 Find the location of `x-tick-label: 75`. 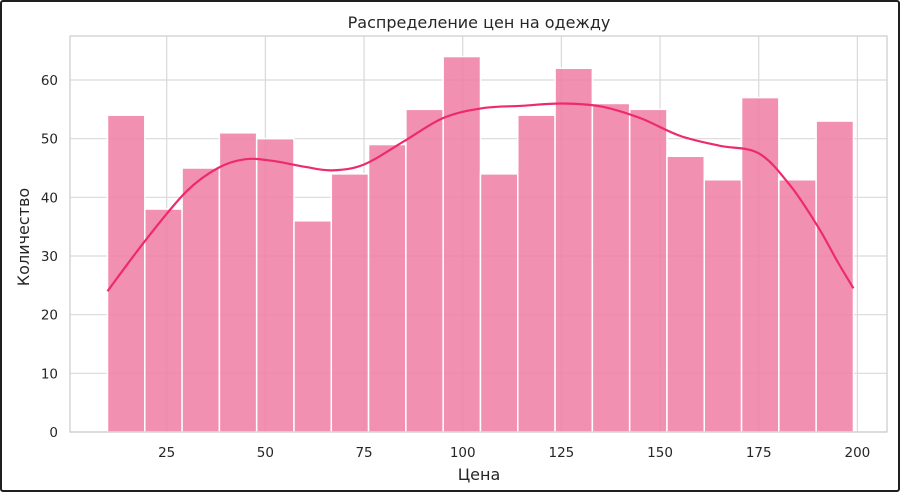

x-tick-label: 75 is located at coordinates (363, 453).